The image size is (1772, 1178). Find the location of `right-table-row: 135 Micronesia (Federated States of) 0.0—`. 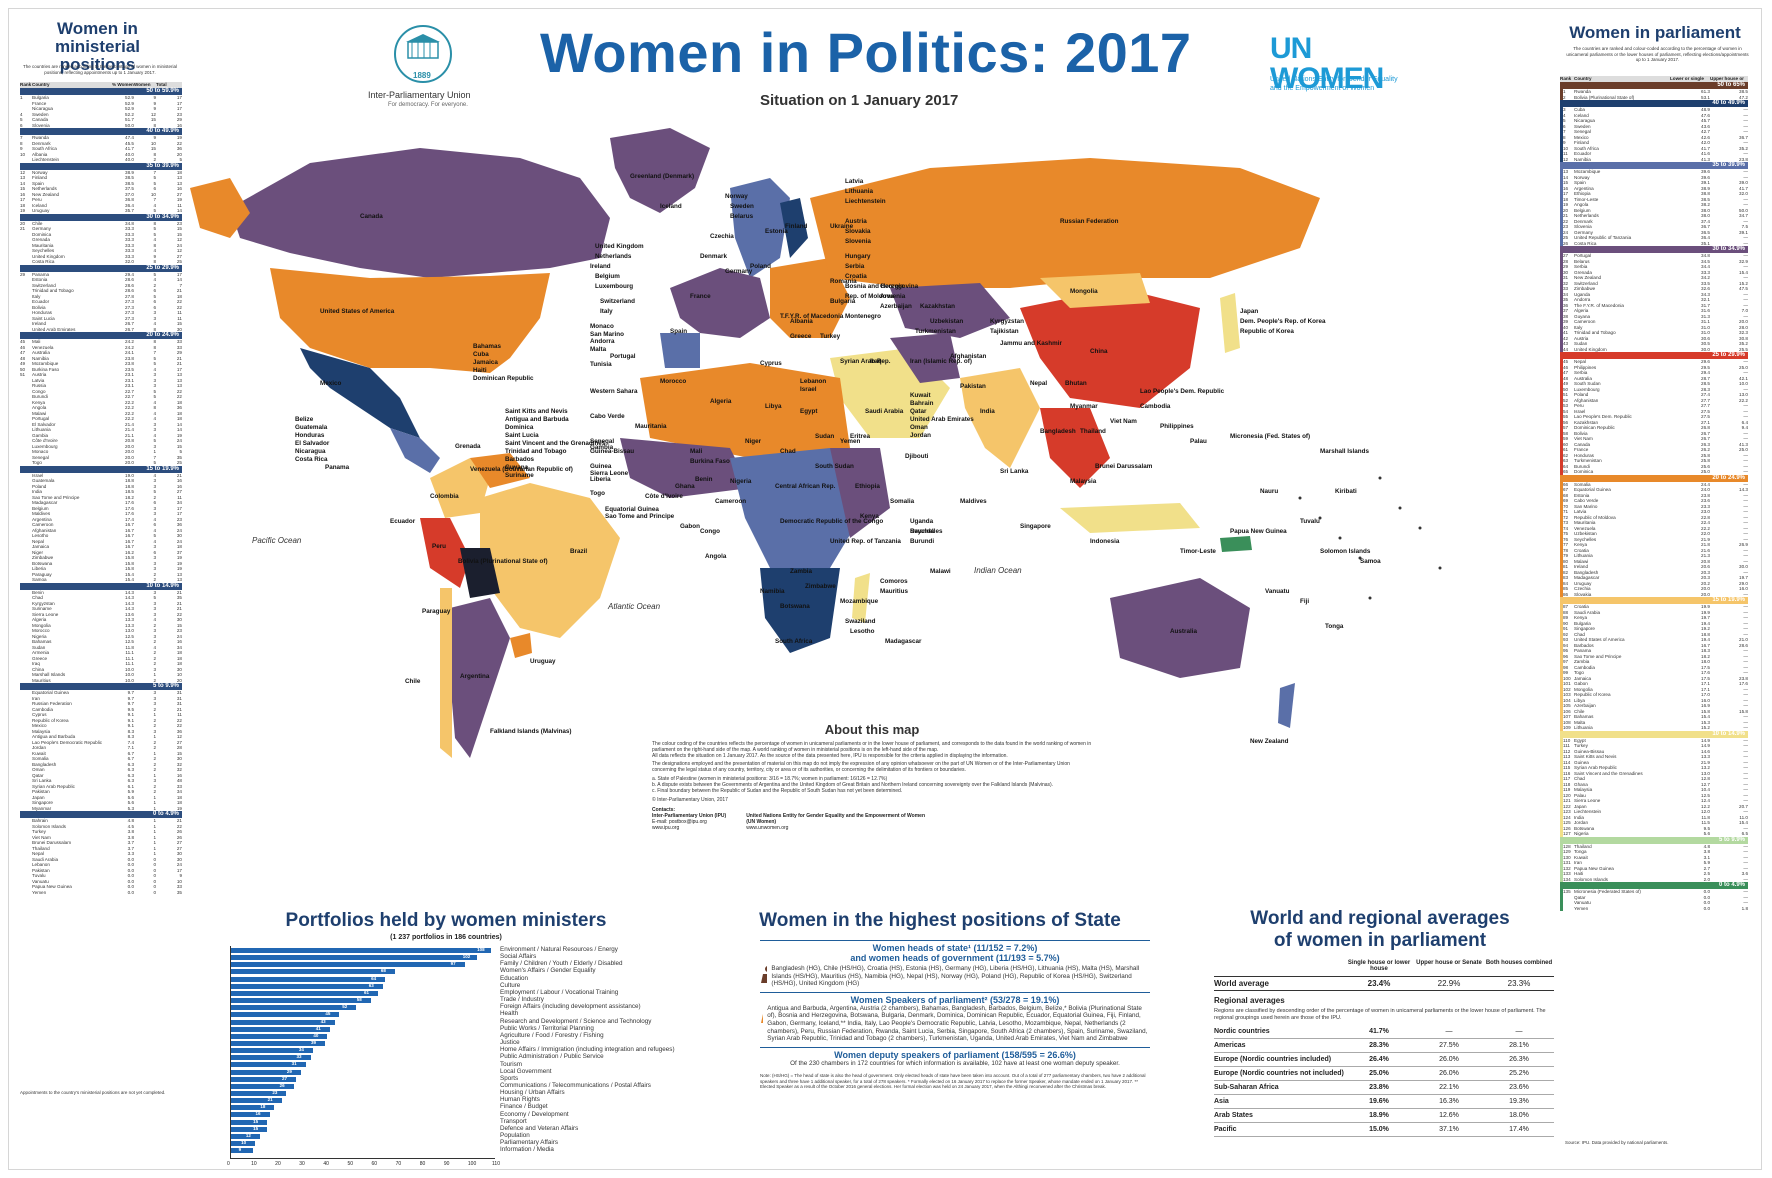

right-table-row: 135 Micronesia (Federated States of) 0.0— is located at coordinates (1654, 892).